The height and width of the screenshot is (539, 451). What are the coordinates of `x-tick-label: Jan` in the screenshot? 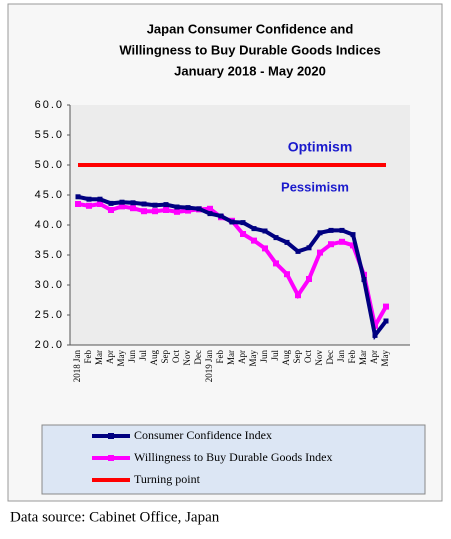 It's located at (341, 356).